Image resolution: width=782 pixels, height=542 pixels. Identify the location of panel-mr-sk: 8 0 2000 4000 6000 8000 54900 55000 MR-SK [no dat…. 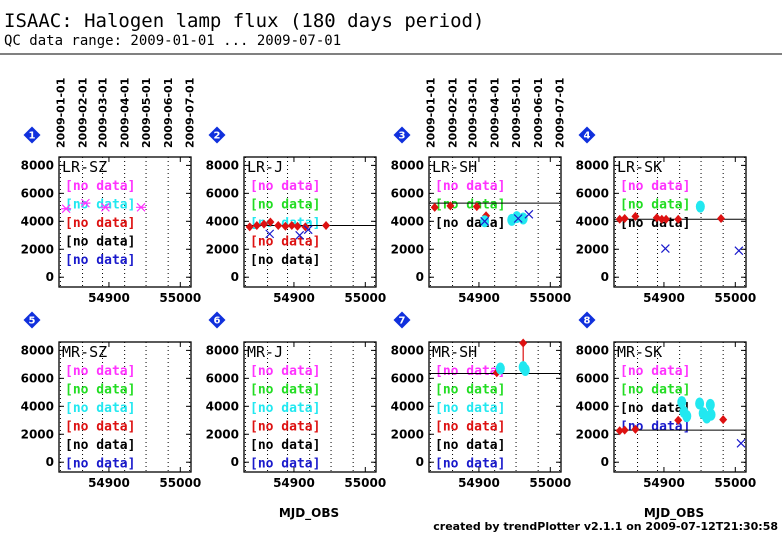
(666, 400).